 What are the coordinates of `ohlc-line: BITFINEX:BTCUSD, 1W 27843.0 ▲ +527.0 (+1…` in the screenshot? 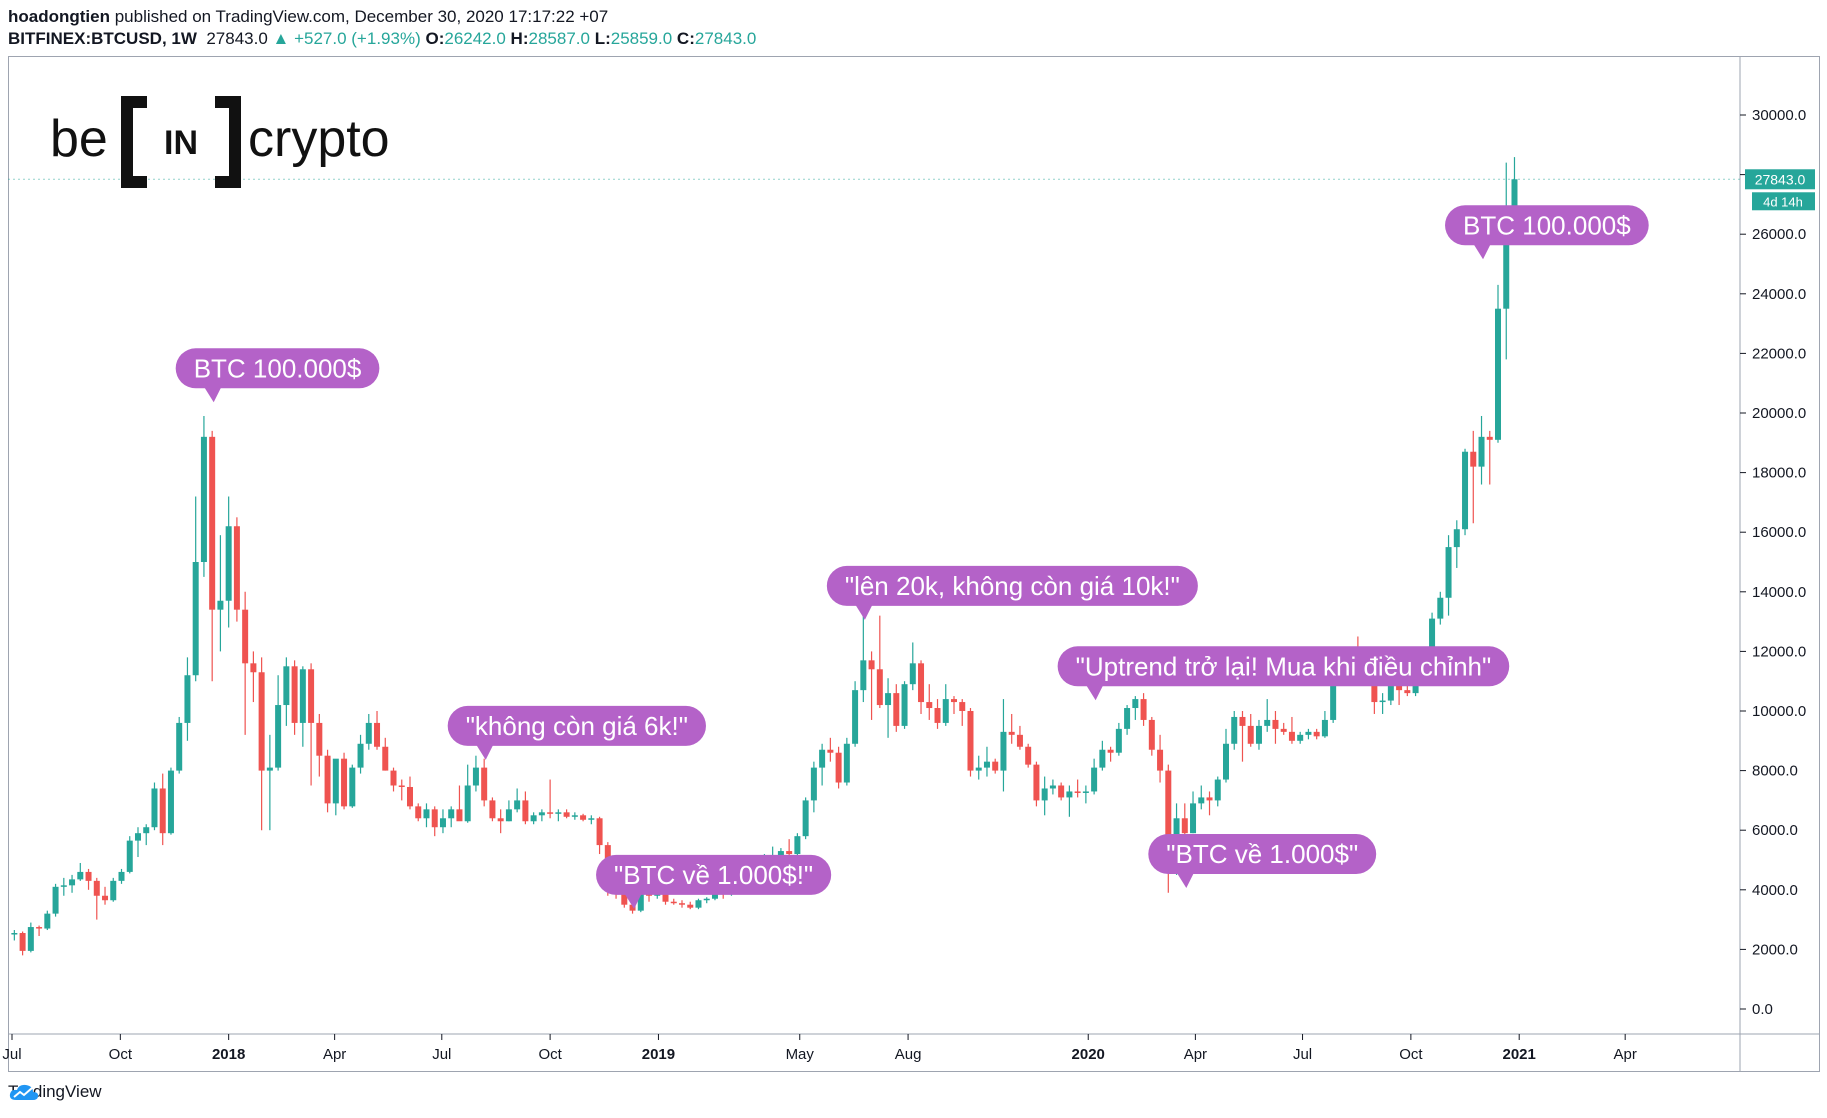 It's located at (382, 39).